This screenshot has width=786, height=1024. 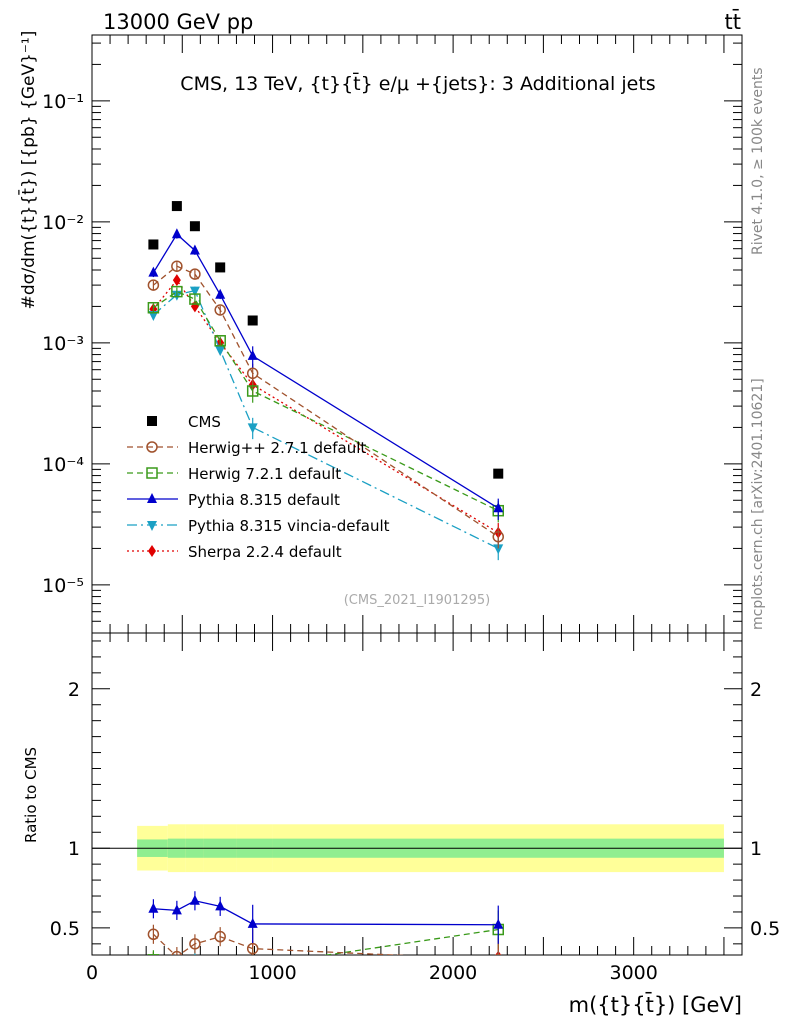 I want to click on legend-label: Pythia 8.315 default, so click(x=264, y=500).